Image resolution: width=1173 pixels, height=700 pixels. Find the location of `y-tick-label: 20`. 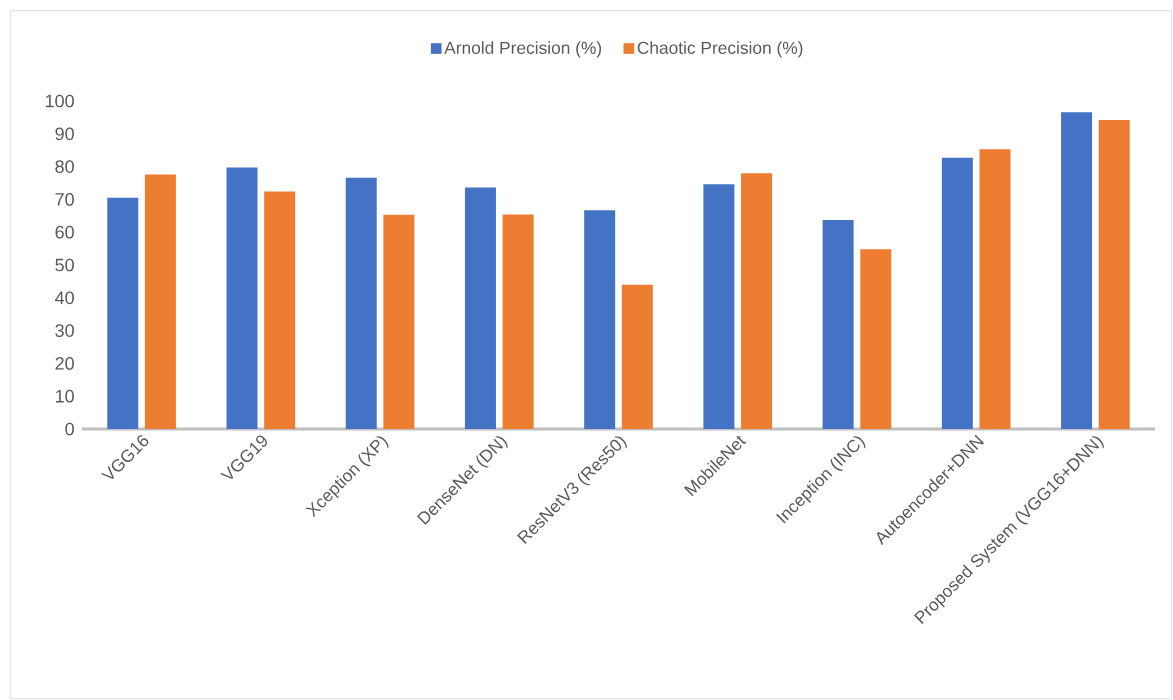

y-tick-label: 20 is located at coordinates (64, 363).